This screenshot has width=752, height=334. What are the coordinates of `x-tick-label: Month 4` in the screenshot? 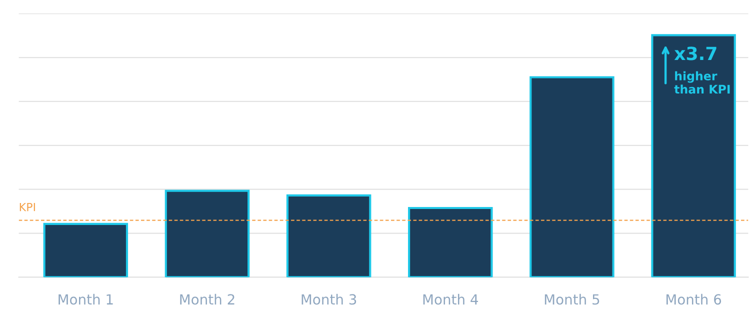 It's located at (450, 299).